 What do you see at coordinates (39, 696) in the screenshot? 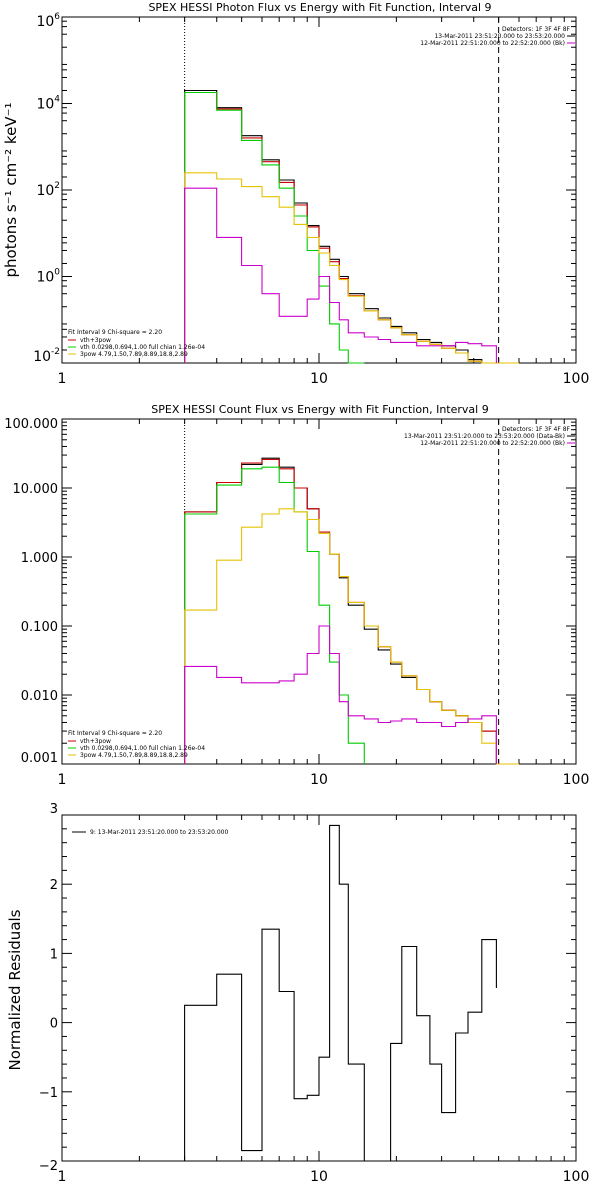
I see `count-flux-y-tick-label: 0.010` at bounding box center [39, 696].